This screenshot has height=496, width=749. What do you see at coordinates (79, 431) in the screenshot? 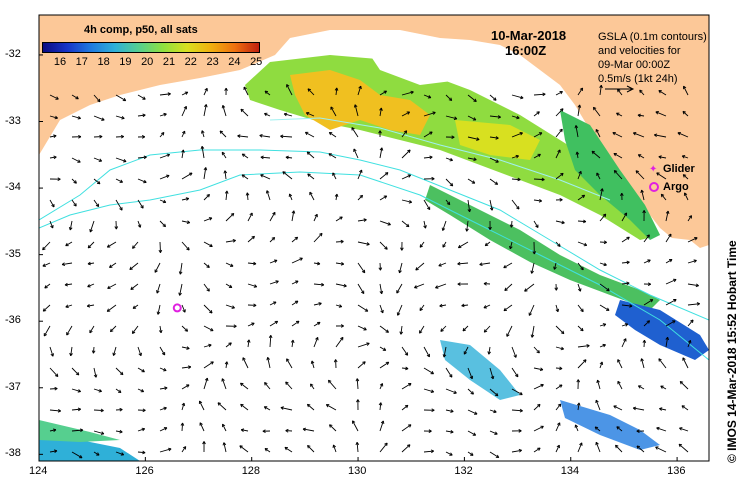
I see `sst-green-sw` at bounding box center [79, 431].